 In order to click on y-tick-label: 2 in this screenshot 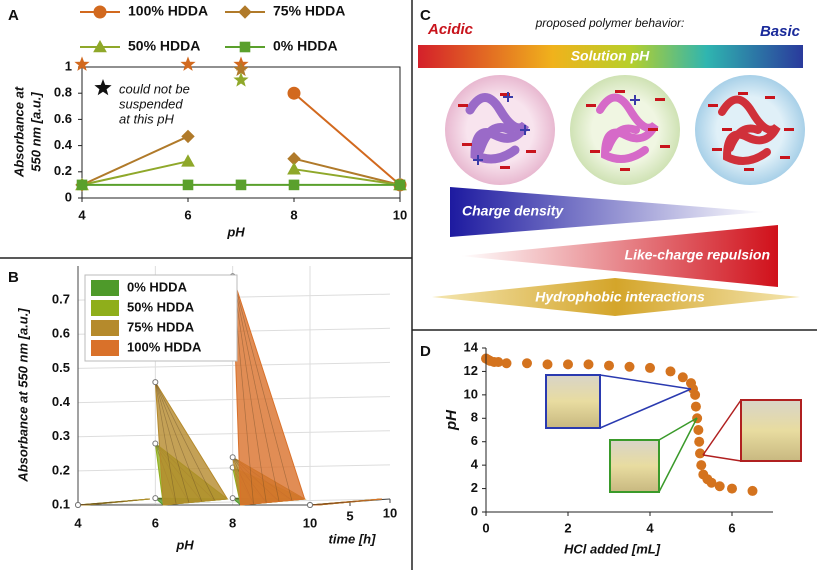, I will do `click(474, 487)`.